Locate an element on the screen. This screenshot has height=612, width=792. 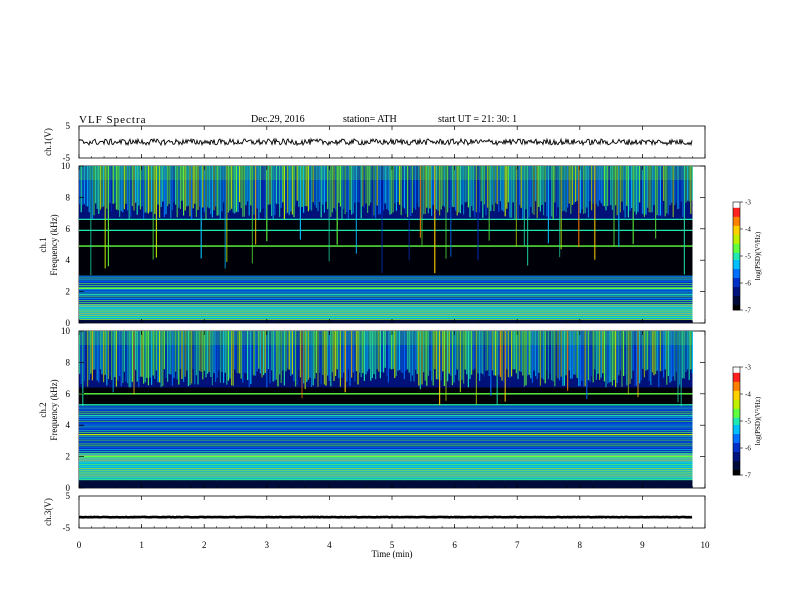
spectrogram-band is located at coordinates (386, 397).